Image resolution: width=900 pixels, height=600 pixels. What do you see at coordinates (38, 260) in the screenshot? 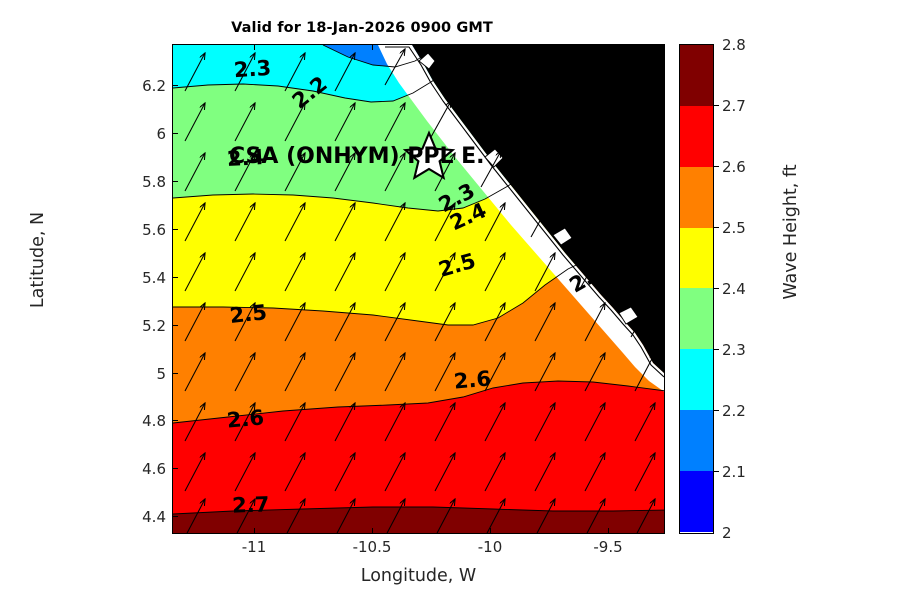
I see `y-axis-label: Latitude, N` at bounding box center [38, 260].